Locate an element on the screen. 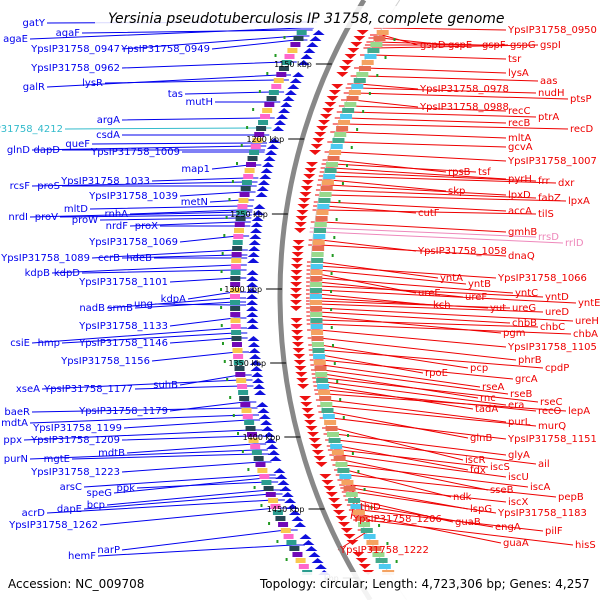  gene-label-right: aas is located at coordinates (548, 81).